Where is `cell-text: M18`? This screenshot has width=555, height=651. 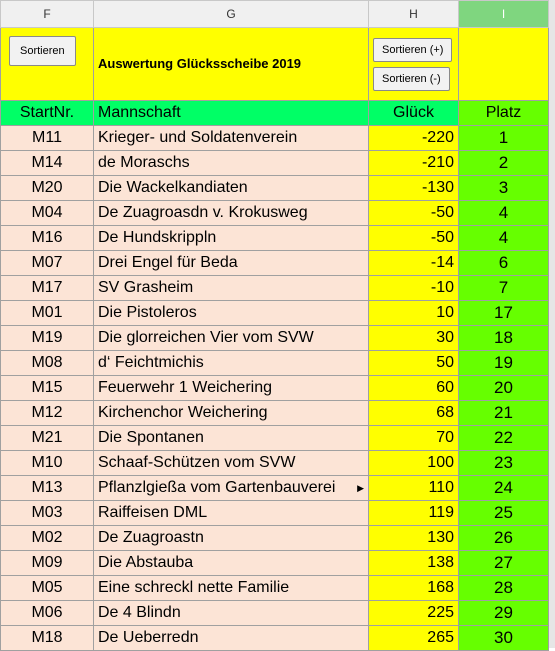
cell-text: M18 is located at coordinates (47, 637).